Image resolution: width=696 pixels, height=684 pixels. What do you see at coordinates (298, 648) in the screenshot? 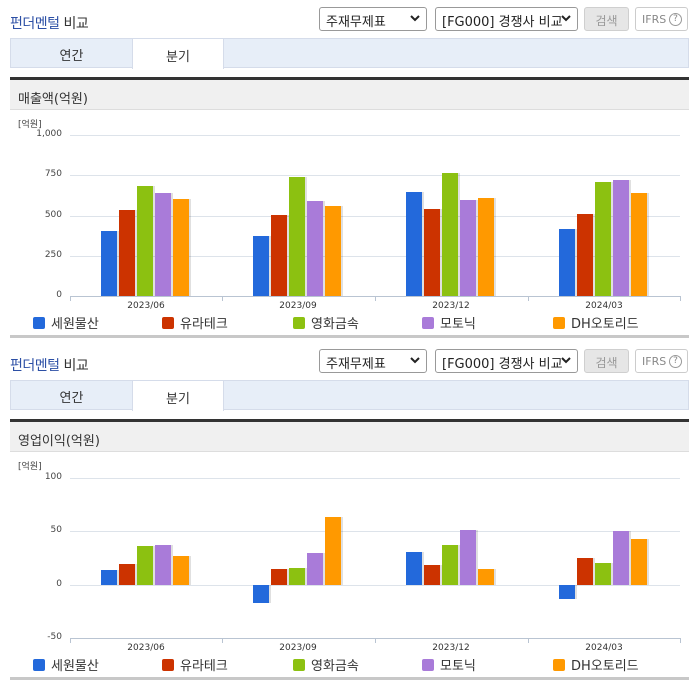
I see `x-tick-label: 2023/09` at bounding box center [298, 648].